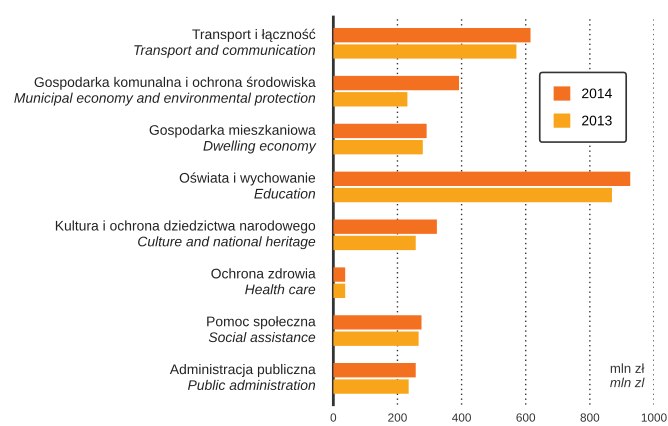 This screenshot has width=668, height=426. Describe the element at coordinates (461, 417) in the screenshot. I see `x-tick-label: 400` at that location.